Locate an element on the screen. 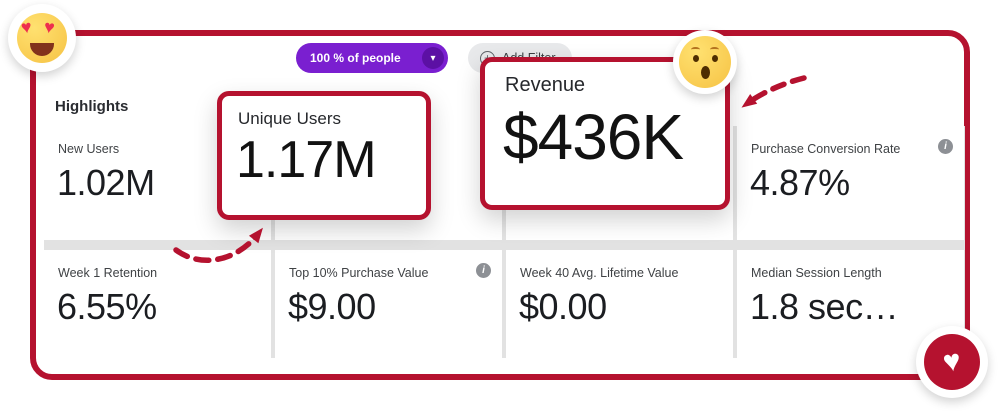 The height and width of the screenshot is (411, 1005). metric-label: Unique Users is located at coordinates (289, 118).